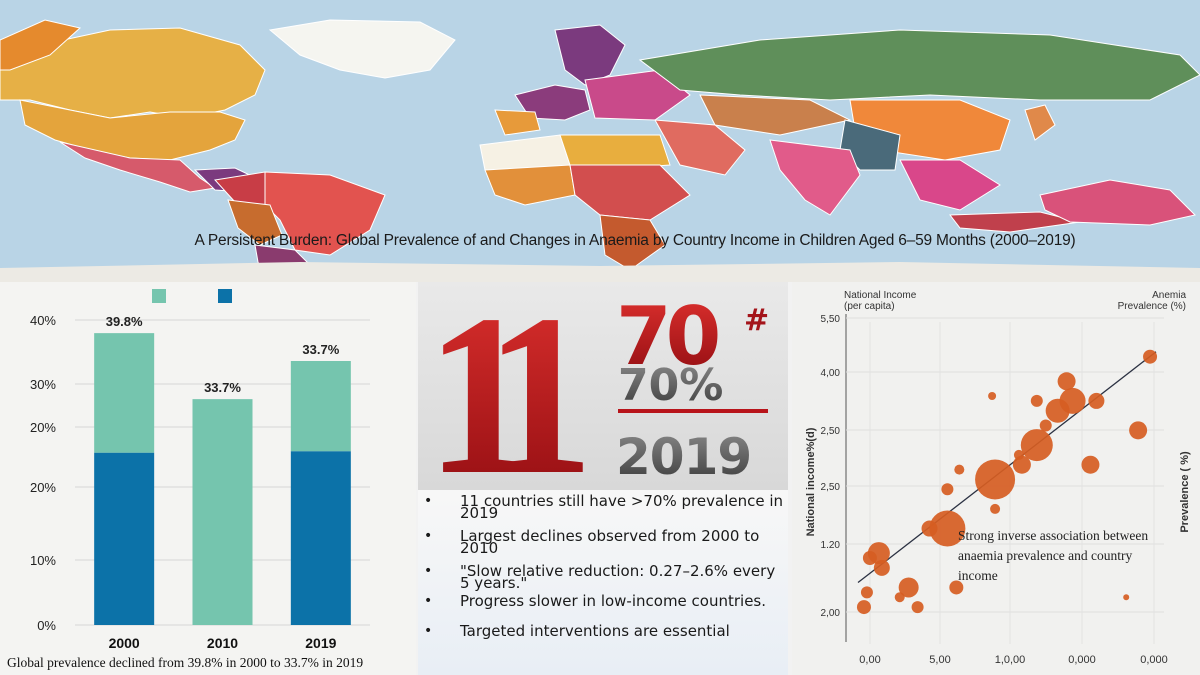  Describe the element at coordinates (870, 145) in the screenshot. I see `map-tibet` at that location.